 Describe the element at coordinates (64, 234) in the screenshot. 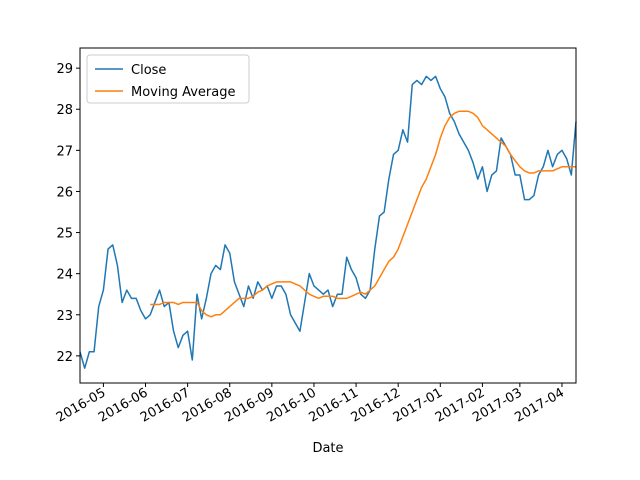

I see `y-tick-label: 25` at that location.